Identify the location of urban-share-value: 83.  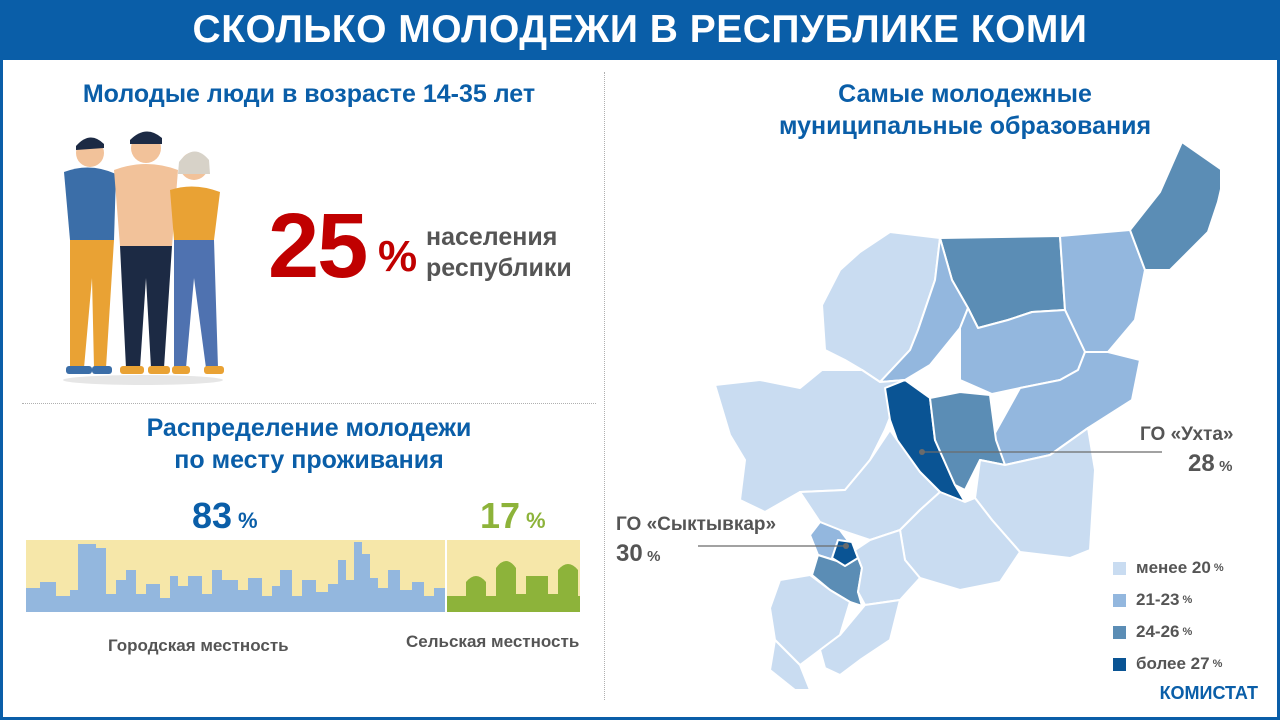
(212, 515).